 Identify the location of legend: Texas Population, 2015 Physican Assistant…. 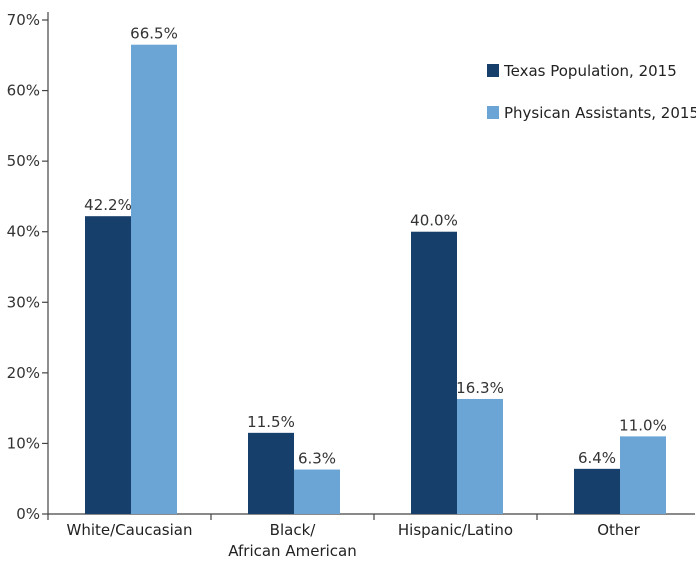
(591, 92).